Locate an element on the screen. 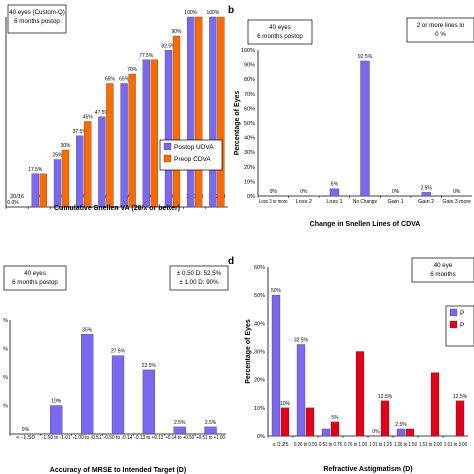  x-tick-label: No Change is located at coordinates (365, 202).